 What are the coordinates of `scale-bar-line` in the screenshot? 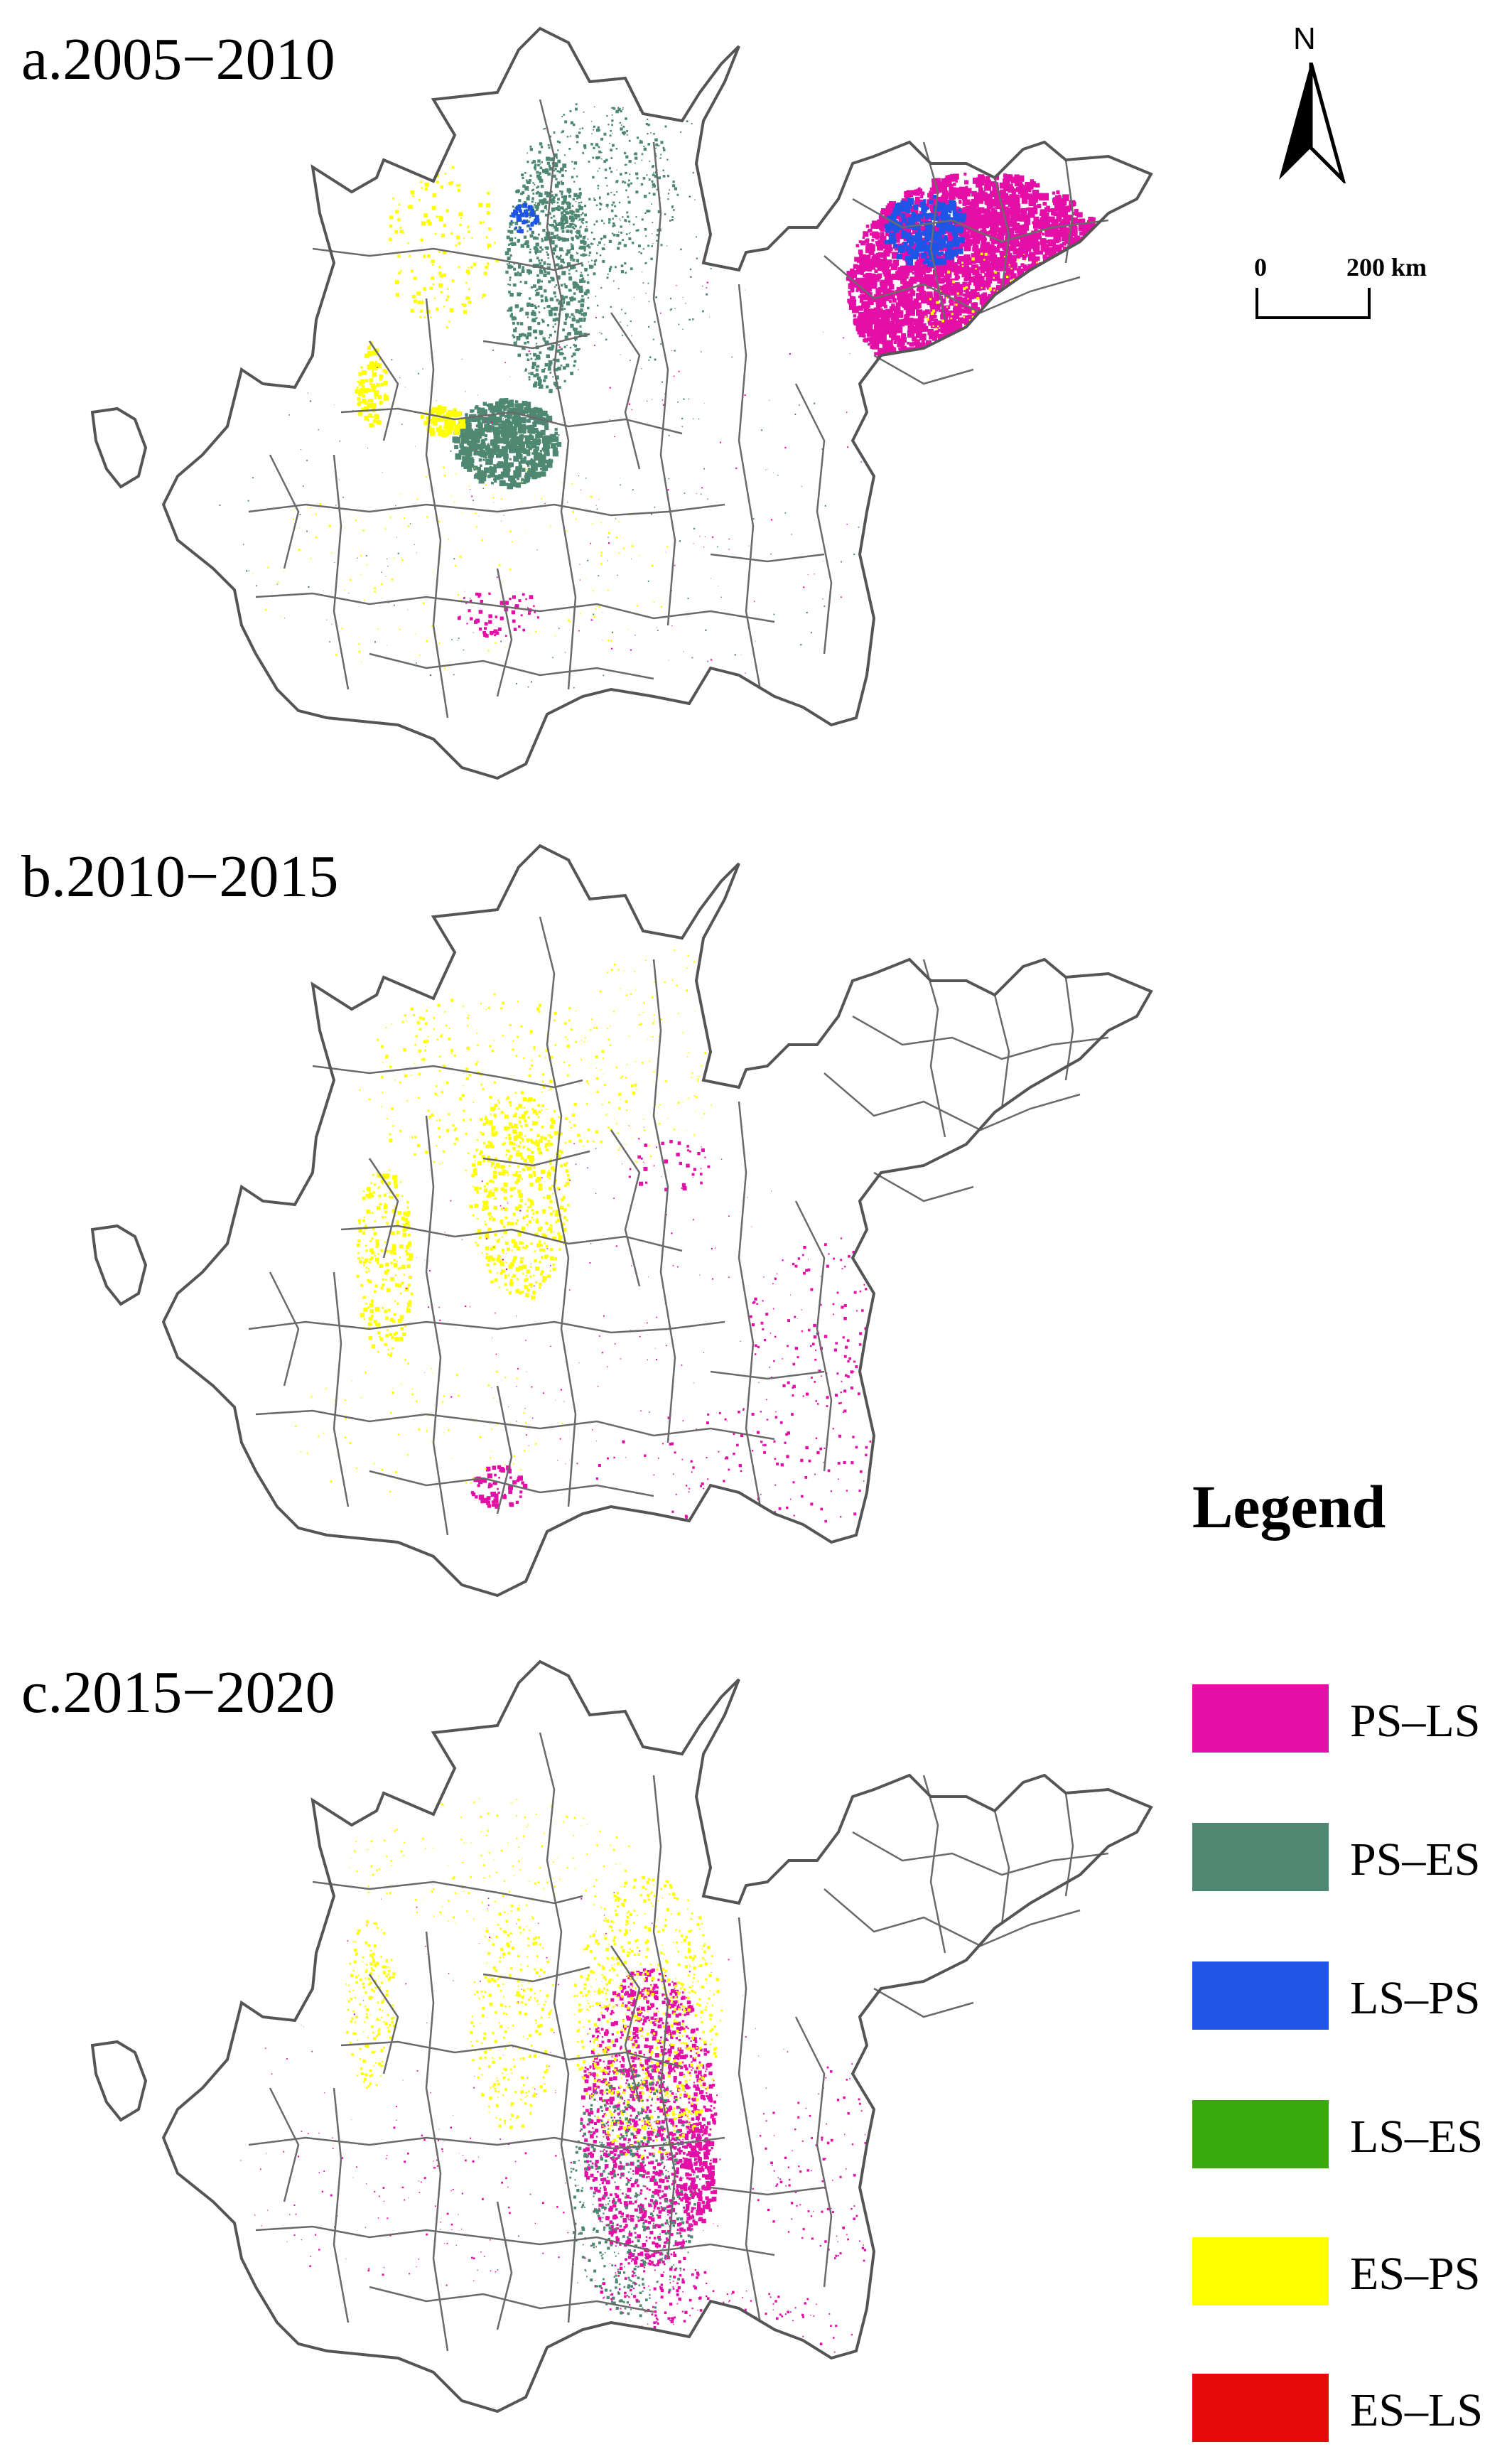 It's located at (1313, 303).